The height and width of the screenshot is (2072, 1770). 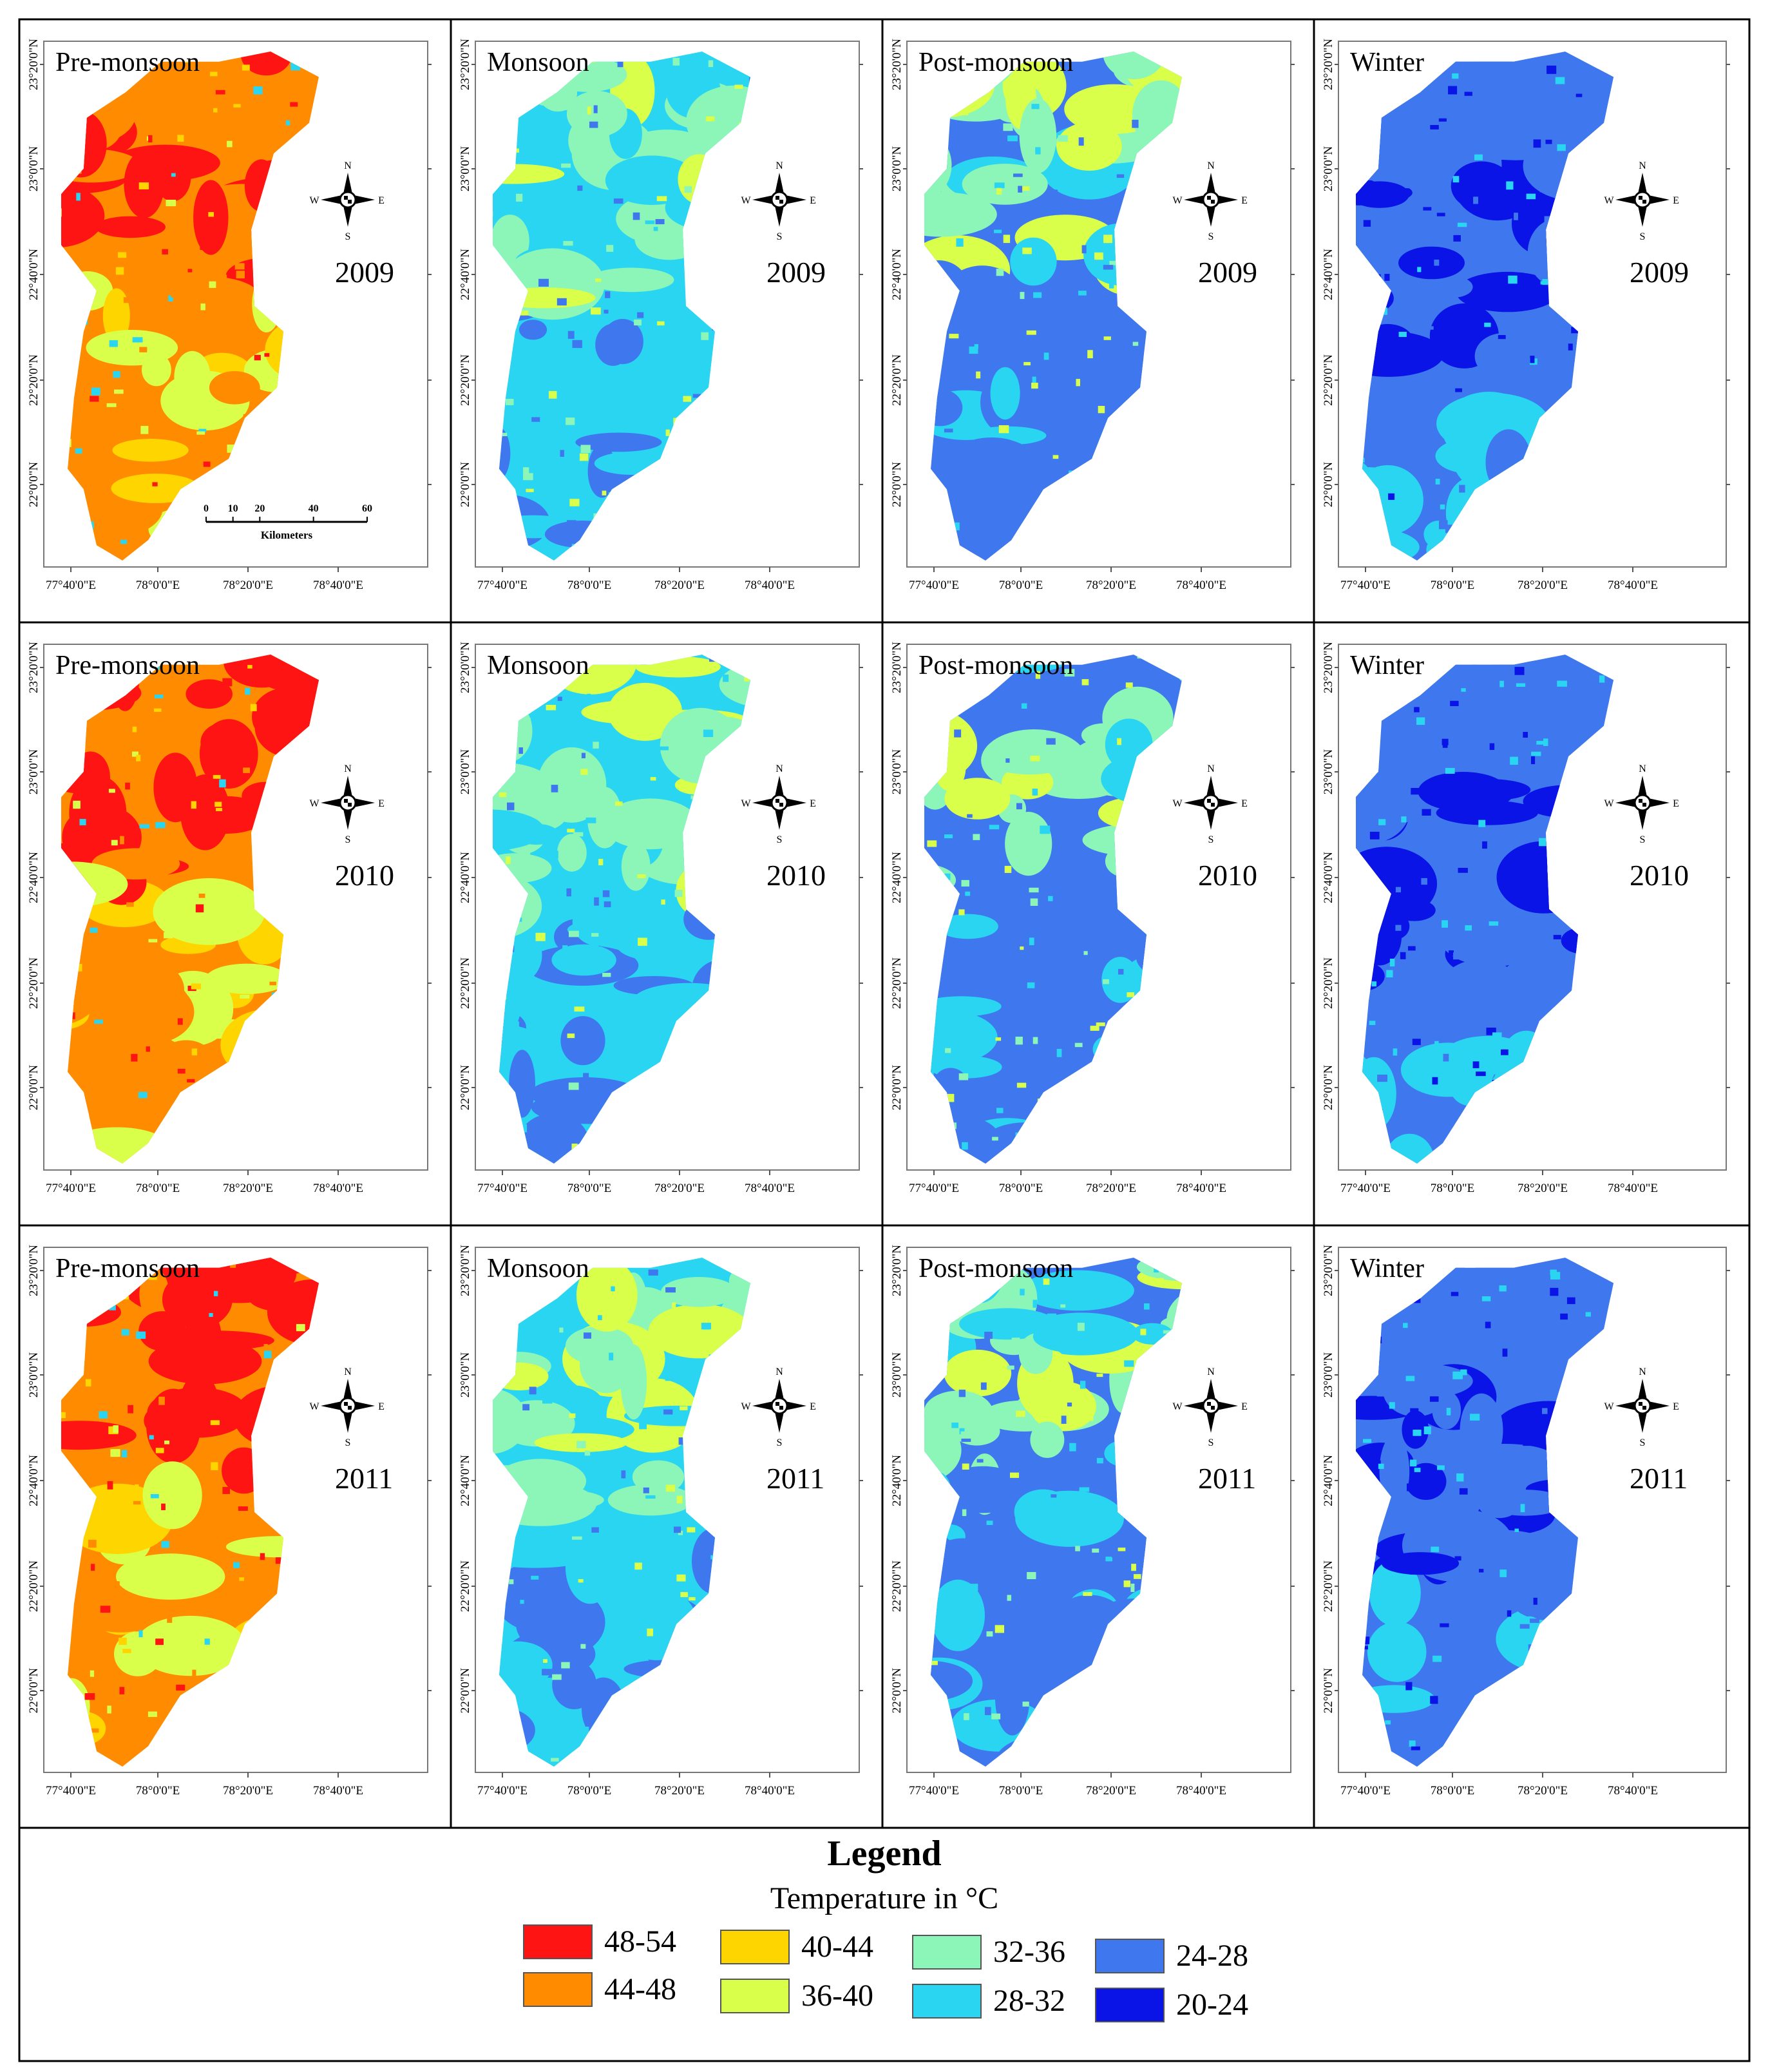 What do you see at coordinates (837, 1996) in the screenshot?
I see `legend-label: 36-40` at bounding box center [837, 1996].